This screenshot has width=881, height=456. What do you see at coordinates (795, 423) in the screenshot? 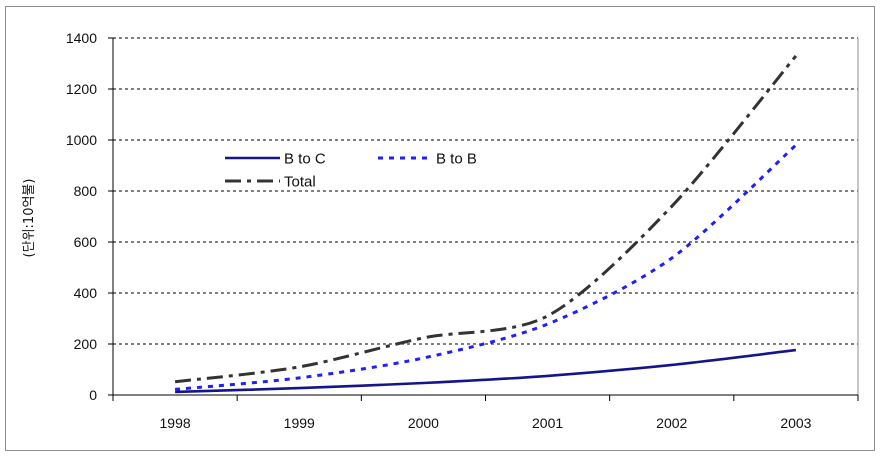
I see `x-tick-label: 2003` at bounding box center [795, 423].